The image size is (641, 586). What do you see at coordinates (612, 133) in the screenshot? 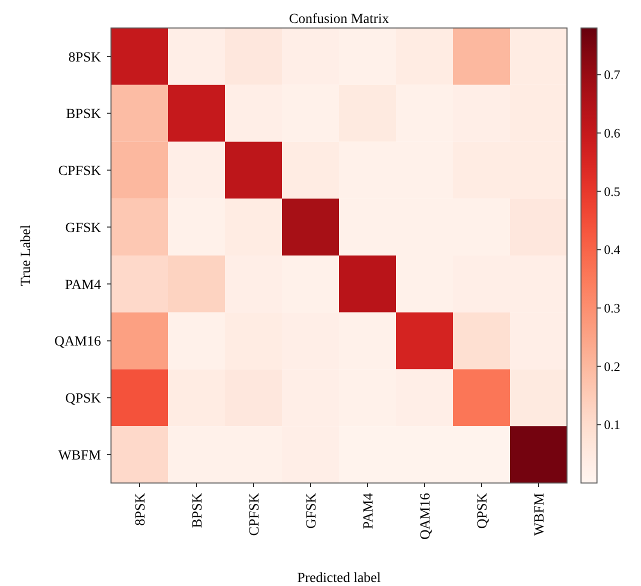
I see `color-bar-label: 0.6` at bounding box center [612, 133].